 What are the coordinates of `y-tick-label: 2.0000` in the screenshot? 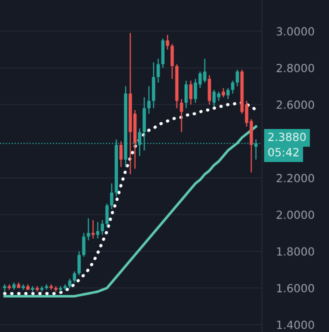 It's located at (295, 214).